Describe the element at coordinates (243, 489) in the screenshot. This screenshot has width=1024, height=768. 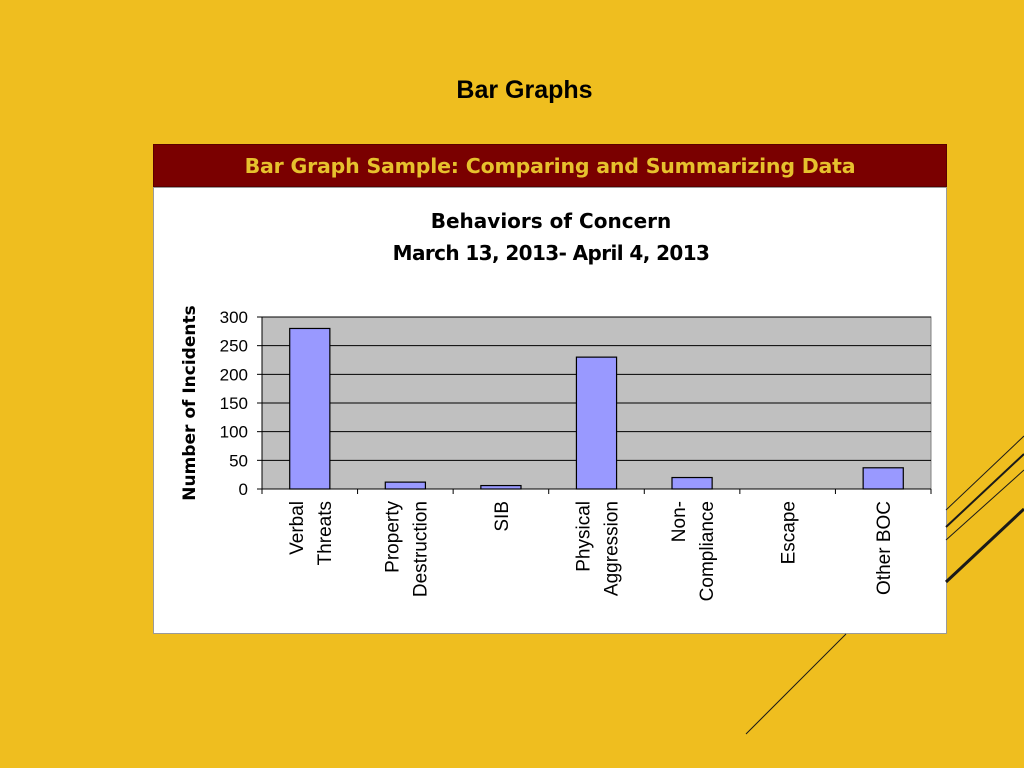
I see `y-tick-label: 0` at that location.